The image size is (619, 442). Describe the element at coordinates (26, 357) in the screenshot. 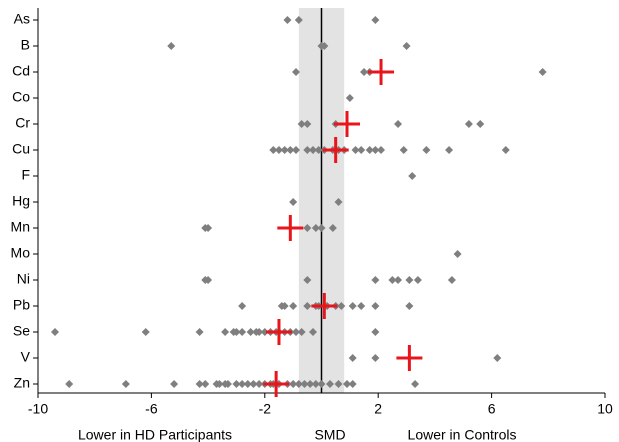

I see `y-tick-label: V` at that location.